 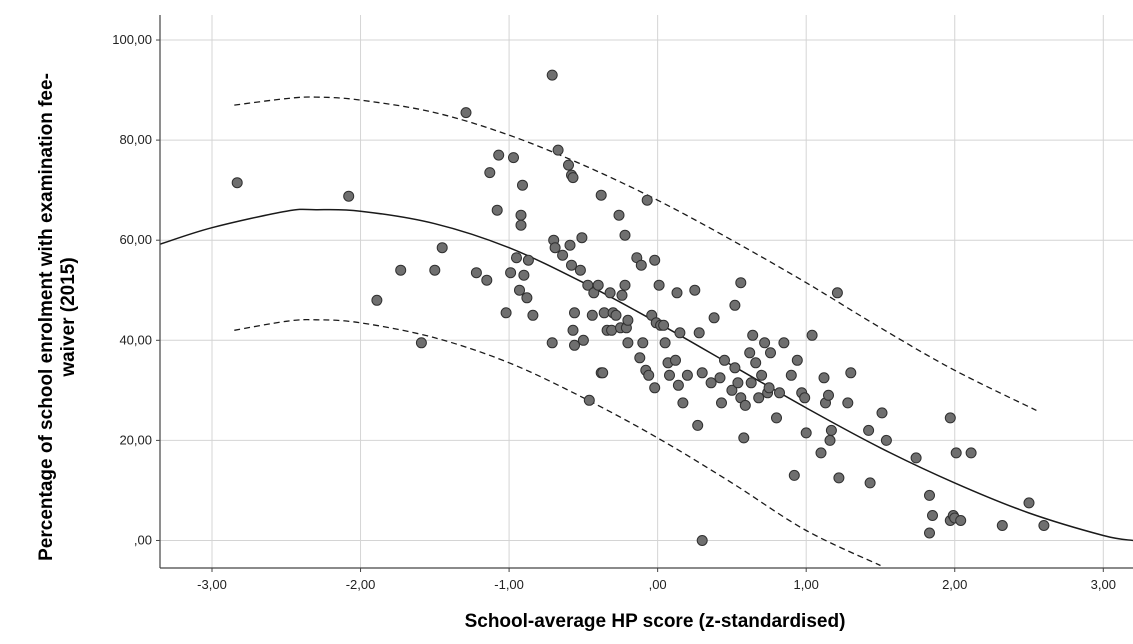 I want to click on x-tick-label: -2,00, so click(x=361, y=584).